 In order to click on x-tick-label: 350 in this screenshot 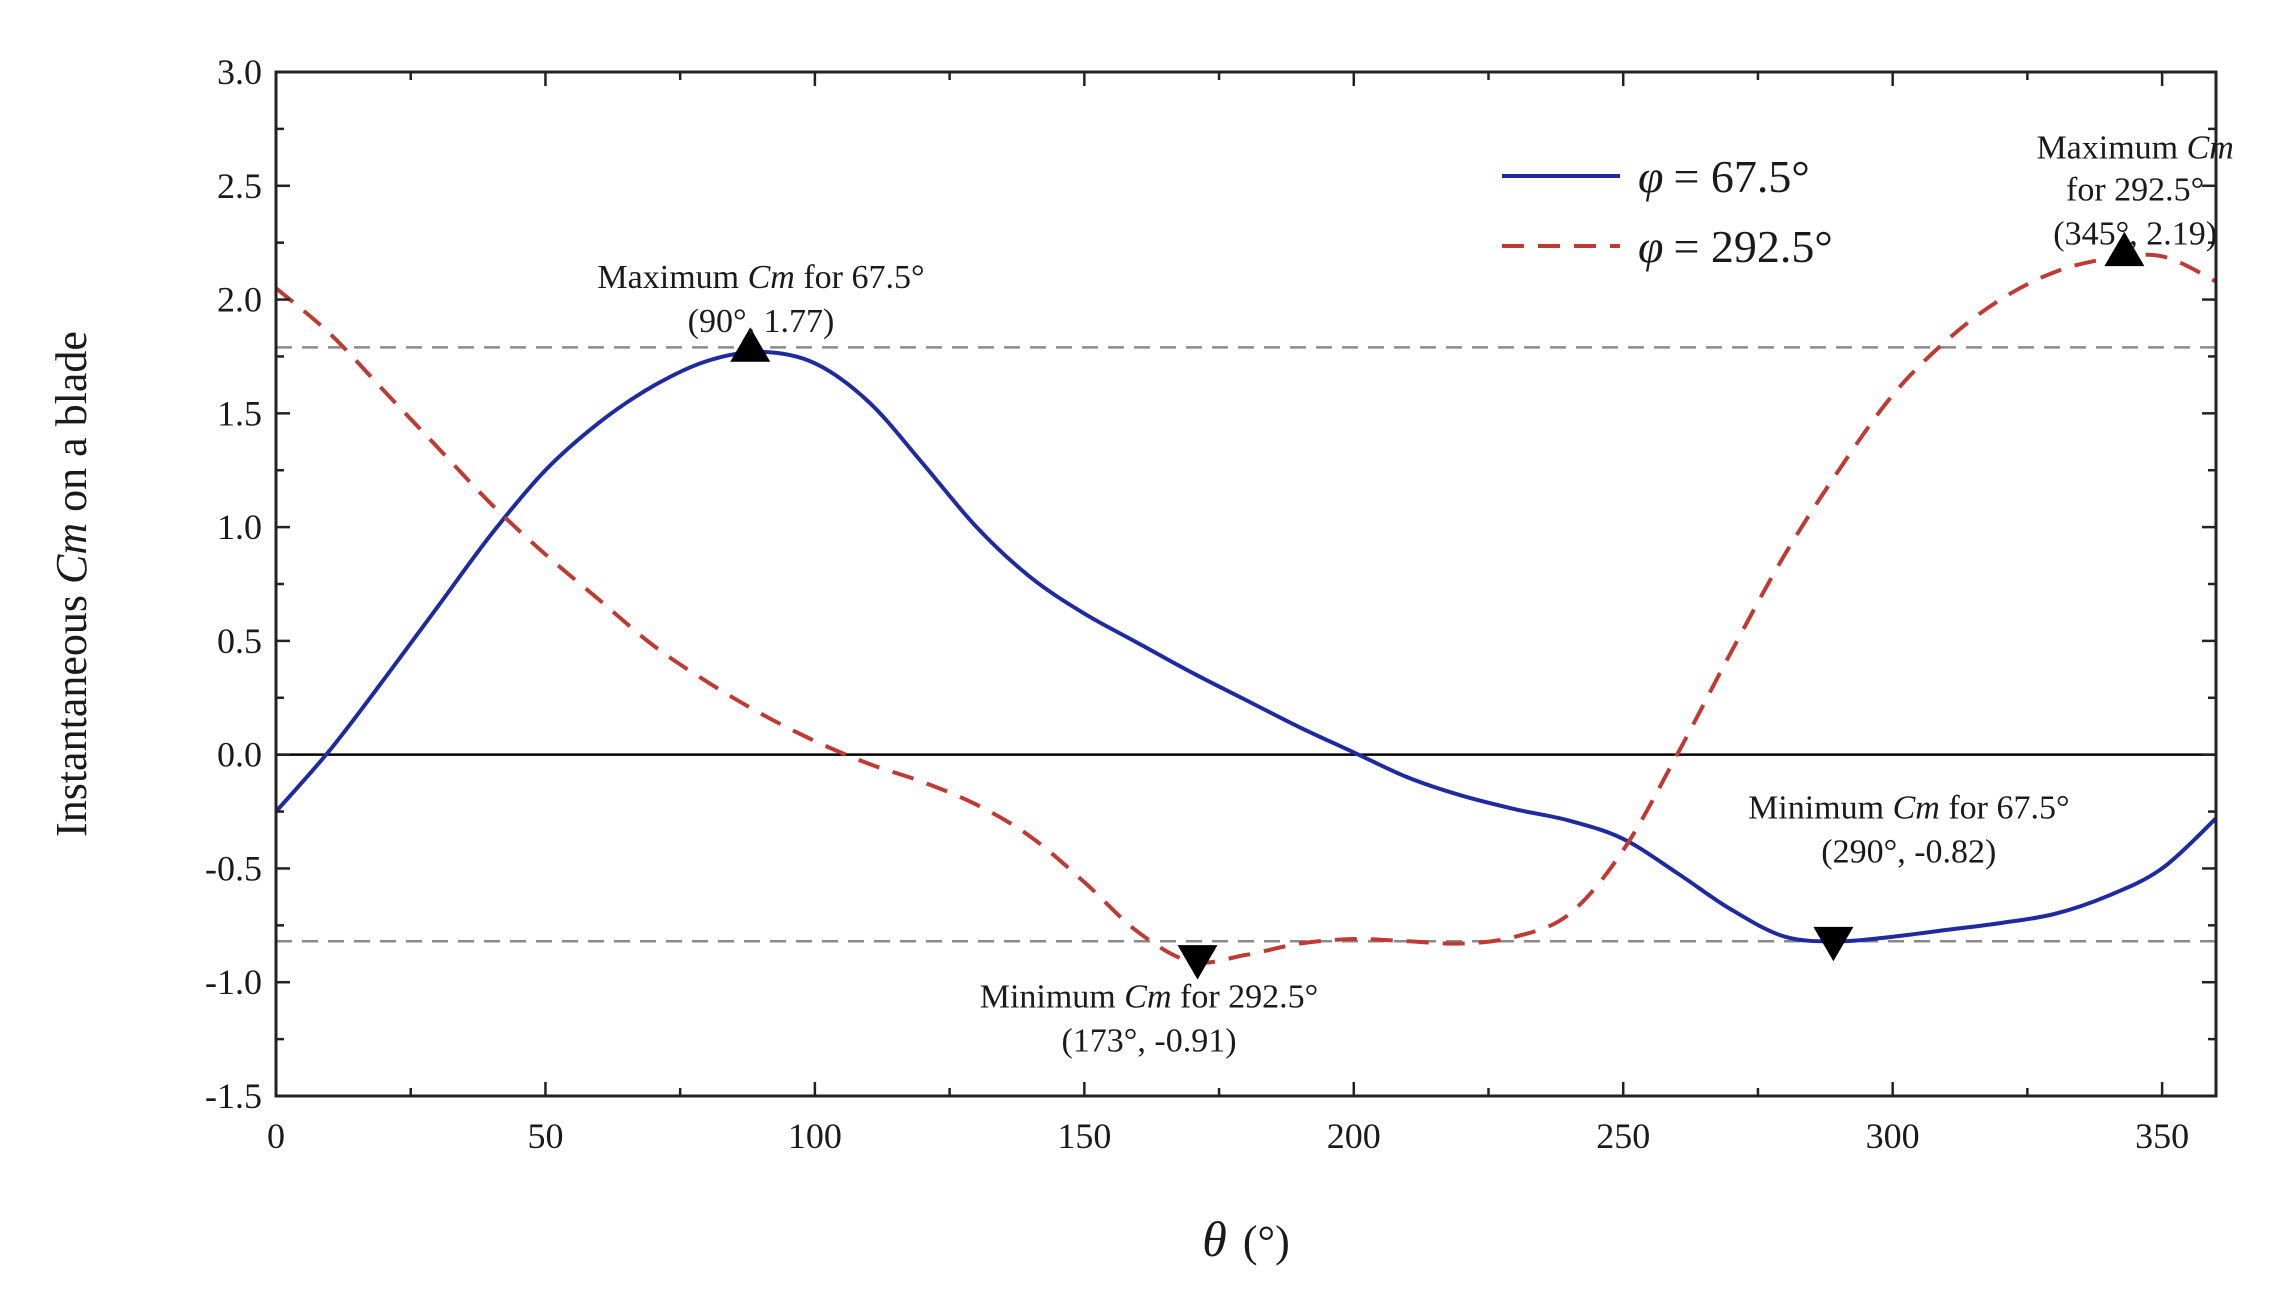, I will do `click(2162, 1136)`.